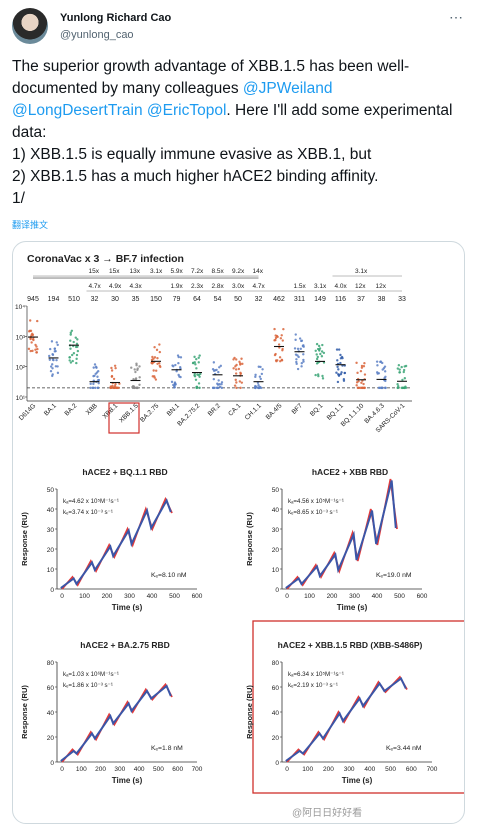 Image resolution: width=479 pixels, height=830 pixels. What do you see at coordinates (350, 472) in the screenshot?
I see `spr-panel-title: hACE2 + XBB RBD` at bounding box center [350, 472].